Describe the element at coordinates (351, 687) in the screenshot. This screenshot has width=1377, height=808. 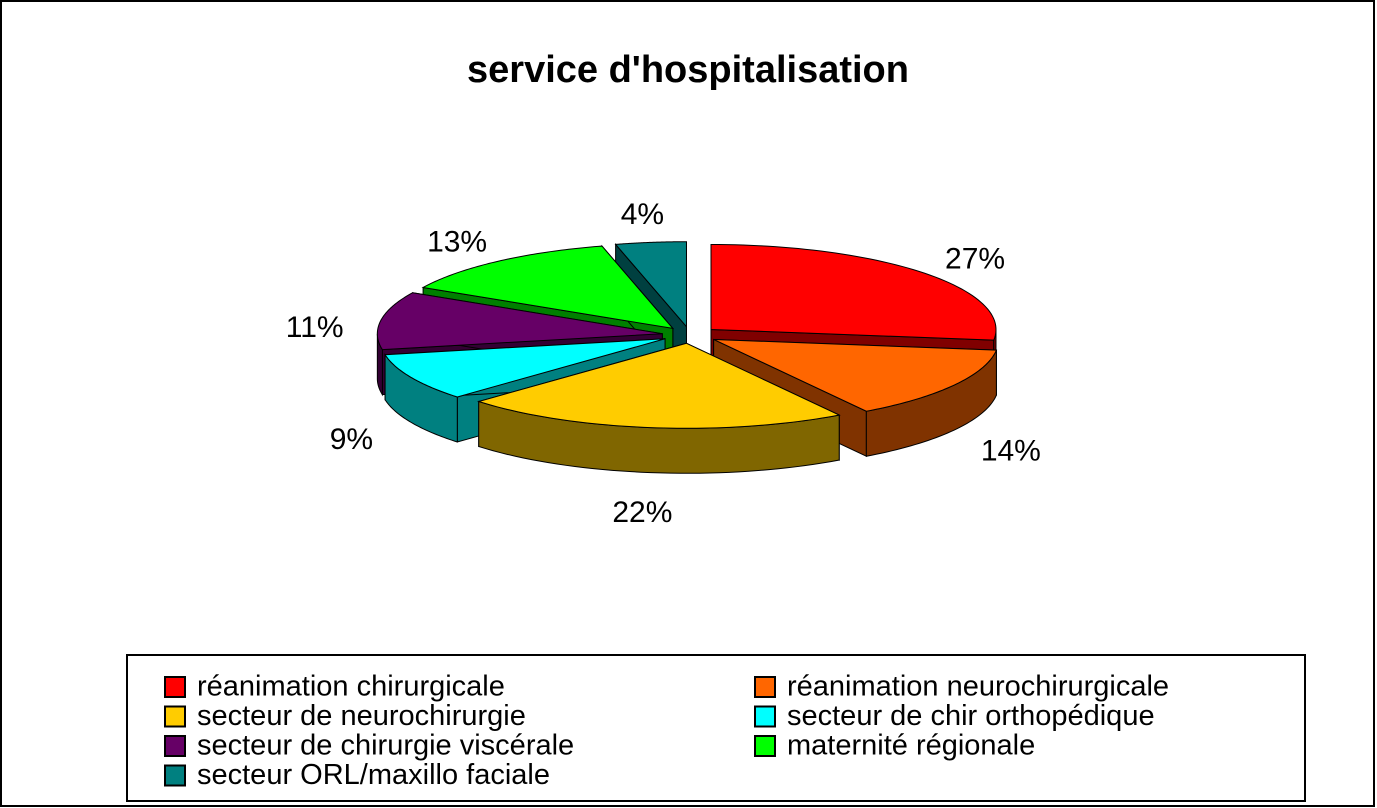
I see `legend-label: réanimation chirurgicale` at that location.